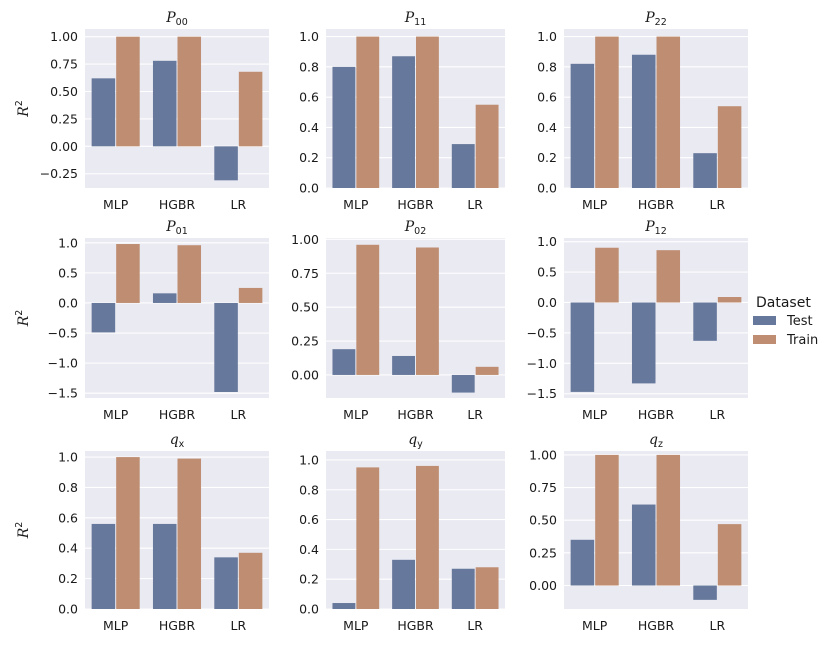  Describe the element at coordinates (415, 441) in the screenshot. I see `panel-title: qy` at that location.